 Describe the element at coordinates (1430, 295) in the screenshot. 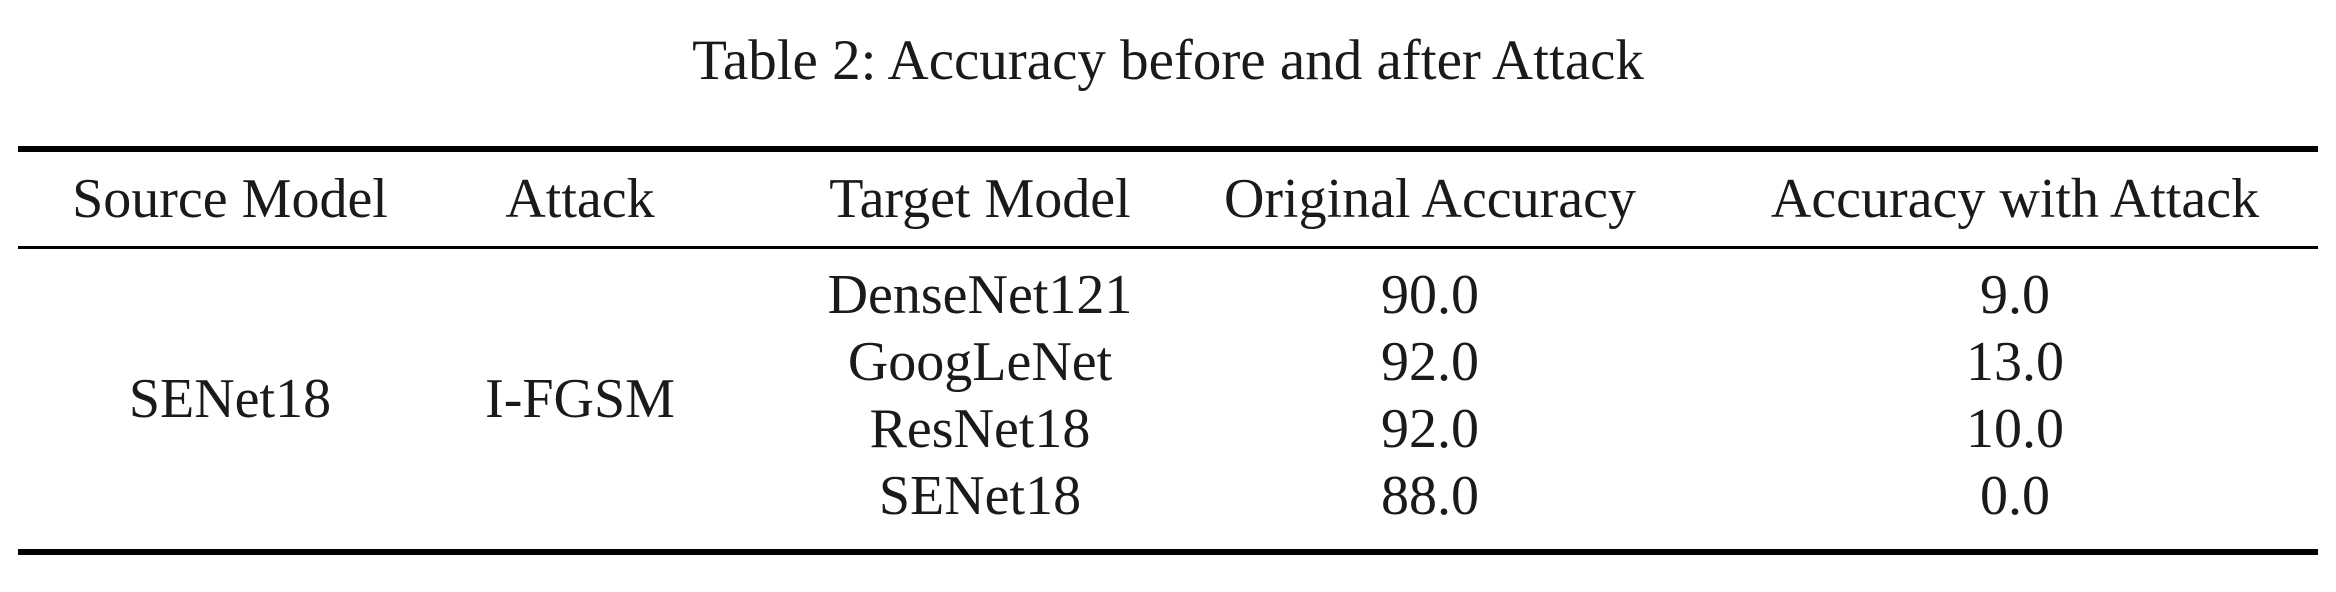

I see `cell-original-accuracy: 90.0` at that location.